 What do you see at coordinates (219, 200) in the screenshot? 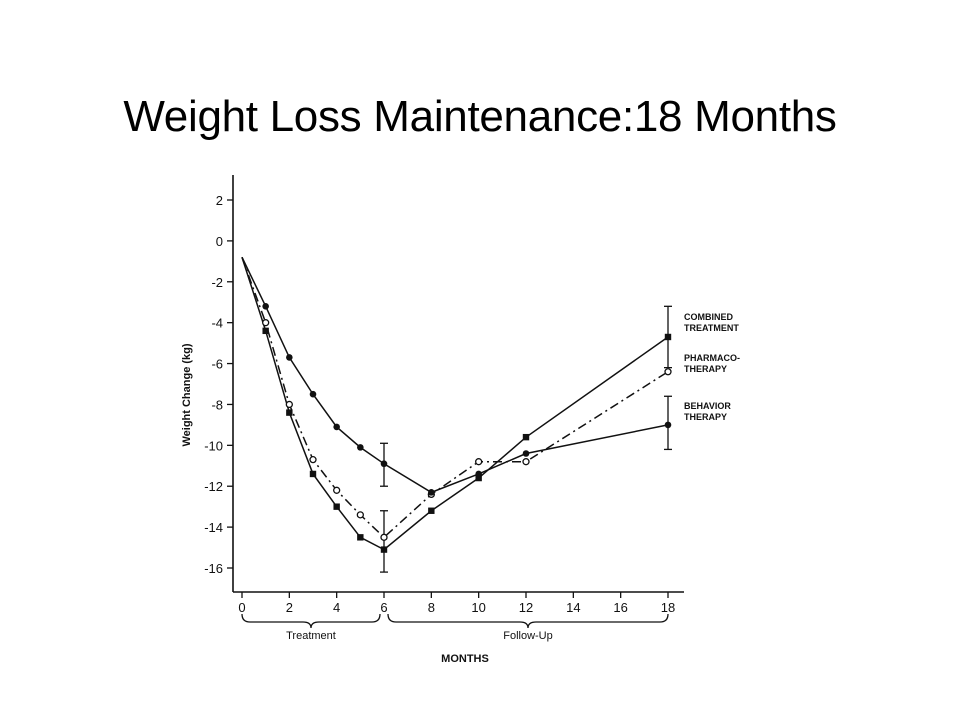
I see `y-tick-label-0: 2` at bounding box center [219, 200].